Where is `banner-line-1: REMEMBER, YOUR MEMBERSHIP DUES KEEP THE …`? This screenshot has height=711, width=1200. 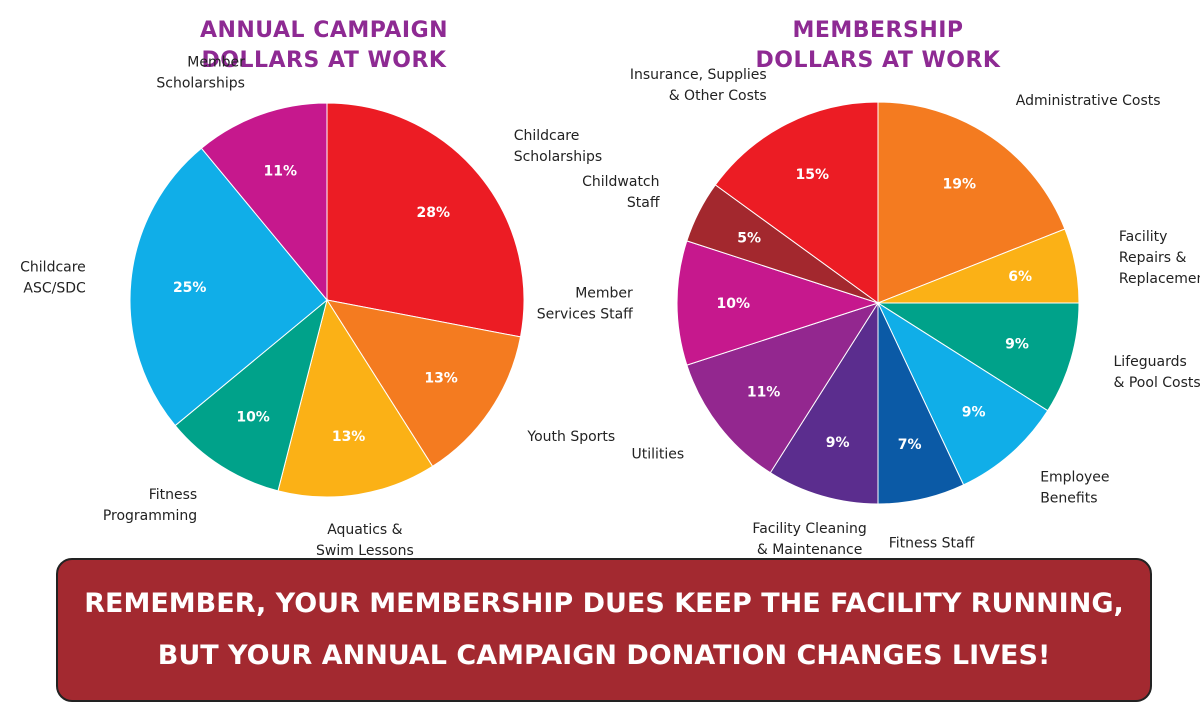
banner-line-1: REMEMBER, YOUR MEMBERSHIP DUES KEEP THE … is located at coordinates (604, 603).